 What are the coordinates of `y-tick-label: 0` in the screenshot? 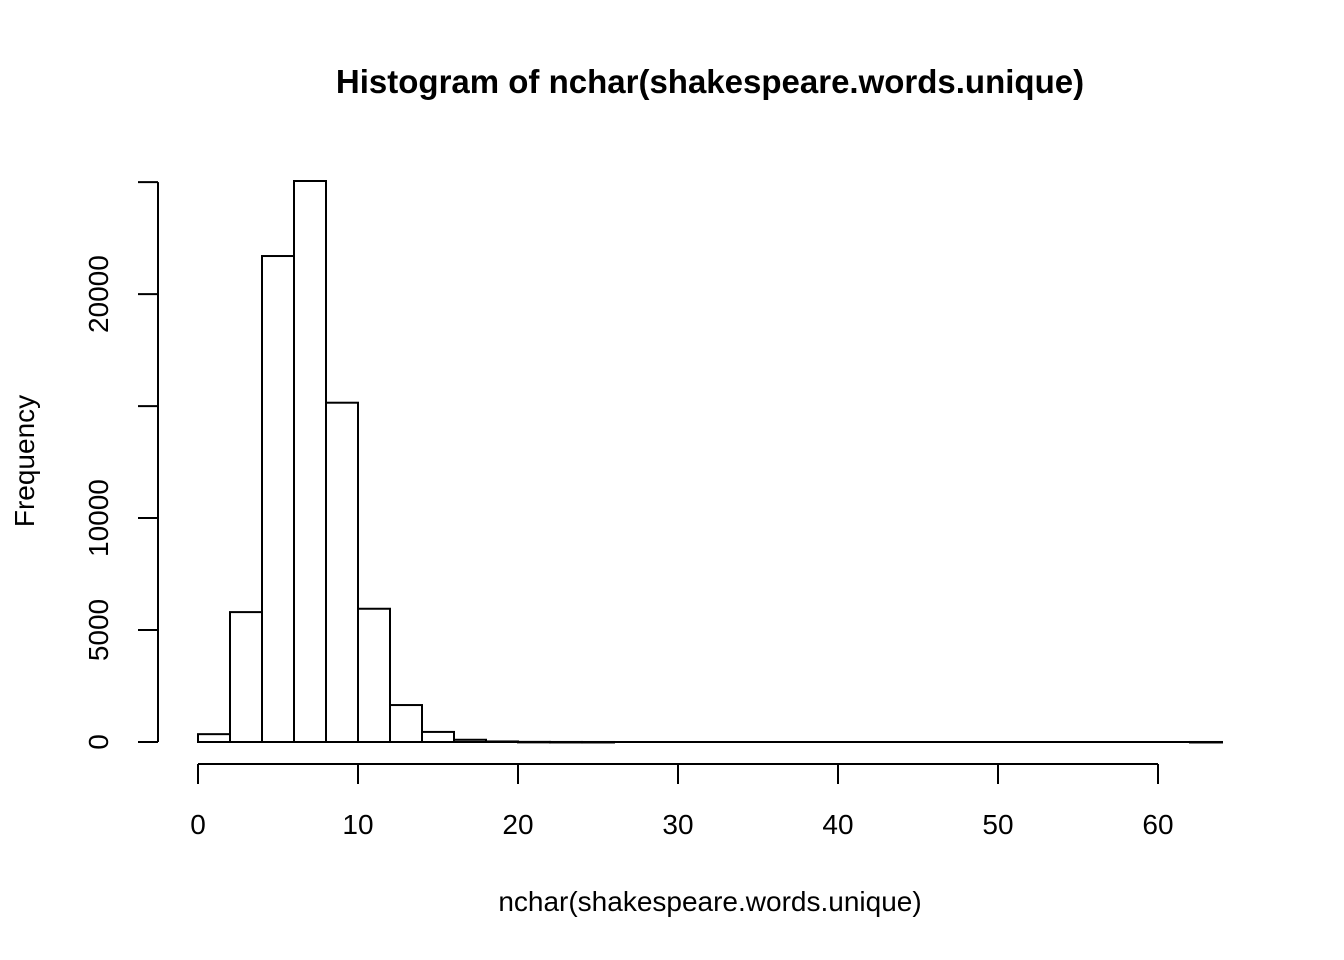 It's located at (98, 742).